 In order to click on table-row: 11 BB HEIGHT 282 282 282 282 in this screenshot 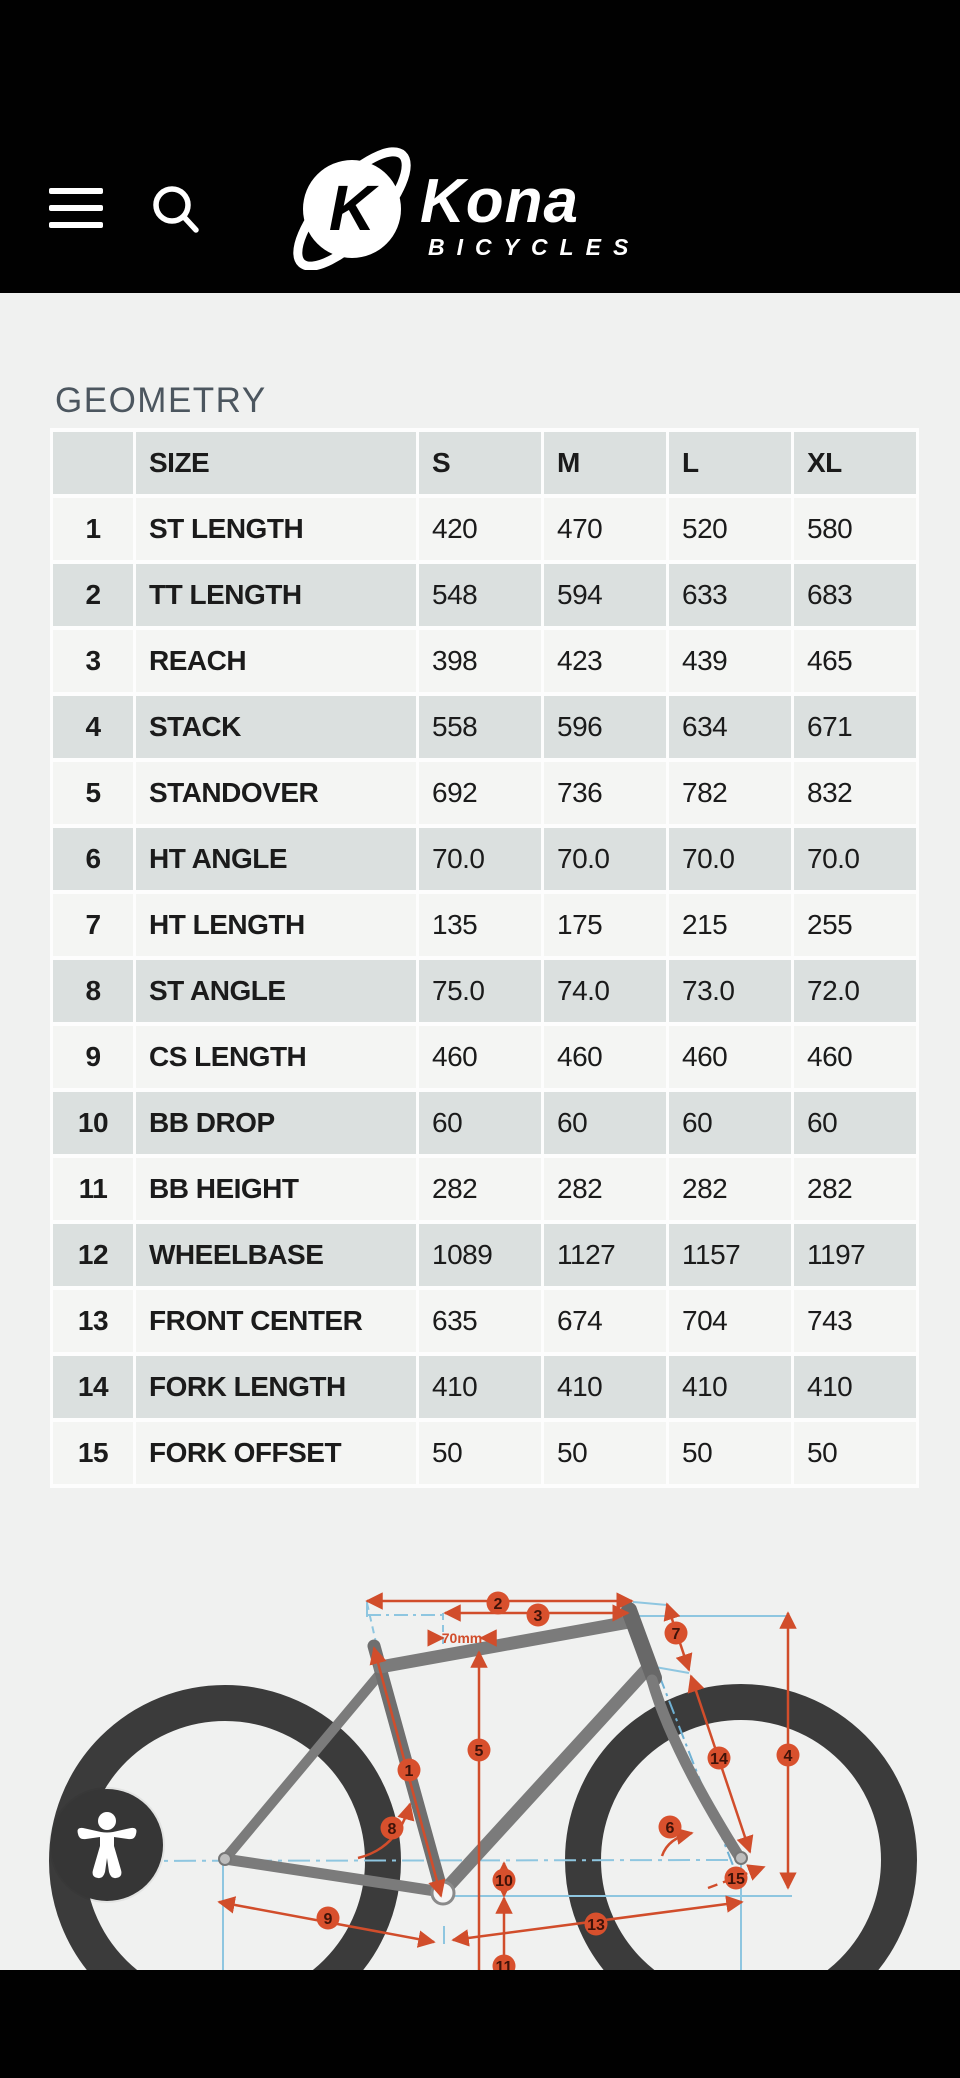, I will do `click(484, 1189)`.